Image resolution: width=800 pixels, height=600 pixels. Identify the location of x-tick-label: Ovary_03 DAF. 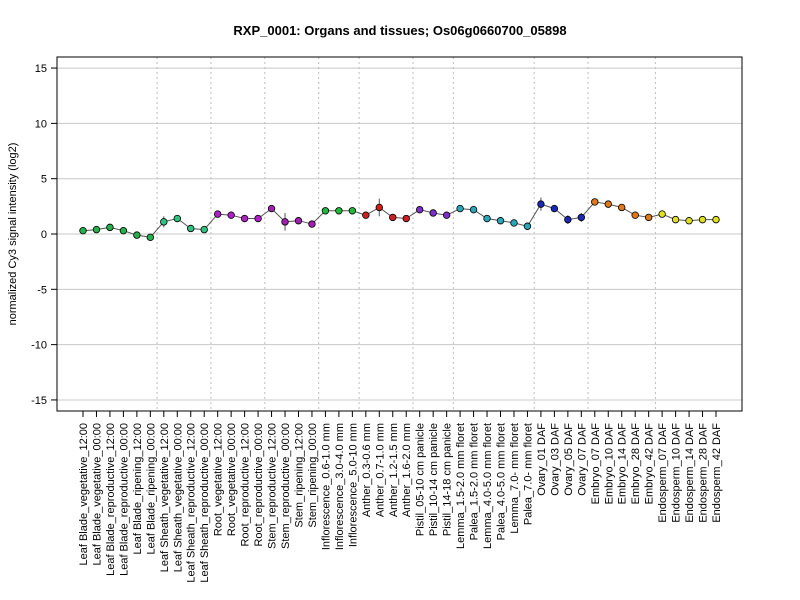
(555, 459).